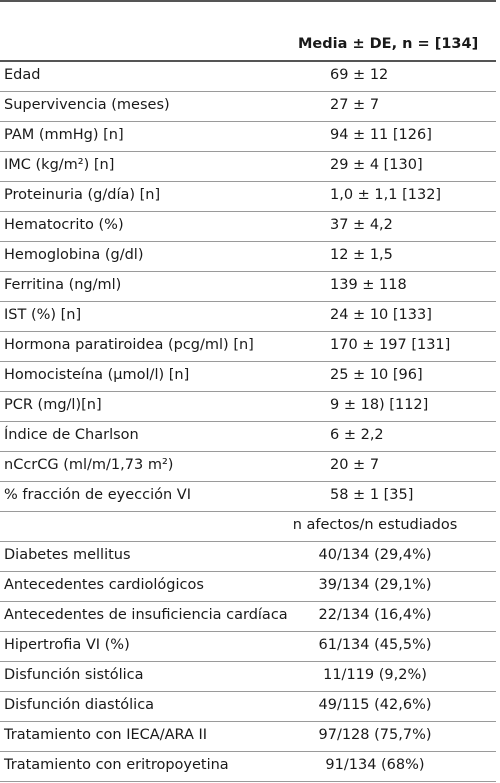 The image size is (500, 783). What do you see at coordinates (379, 405) in the screenshot?
I see `row-value: 9 ± 18) [112]` at bounding box center [379, 405].